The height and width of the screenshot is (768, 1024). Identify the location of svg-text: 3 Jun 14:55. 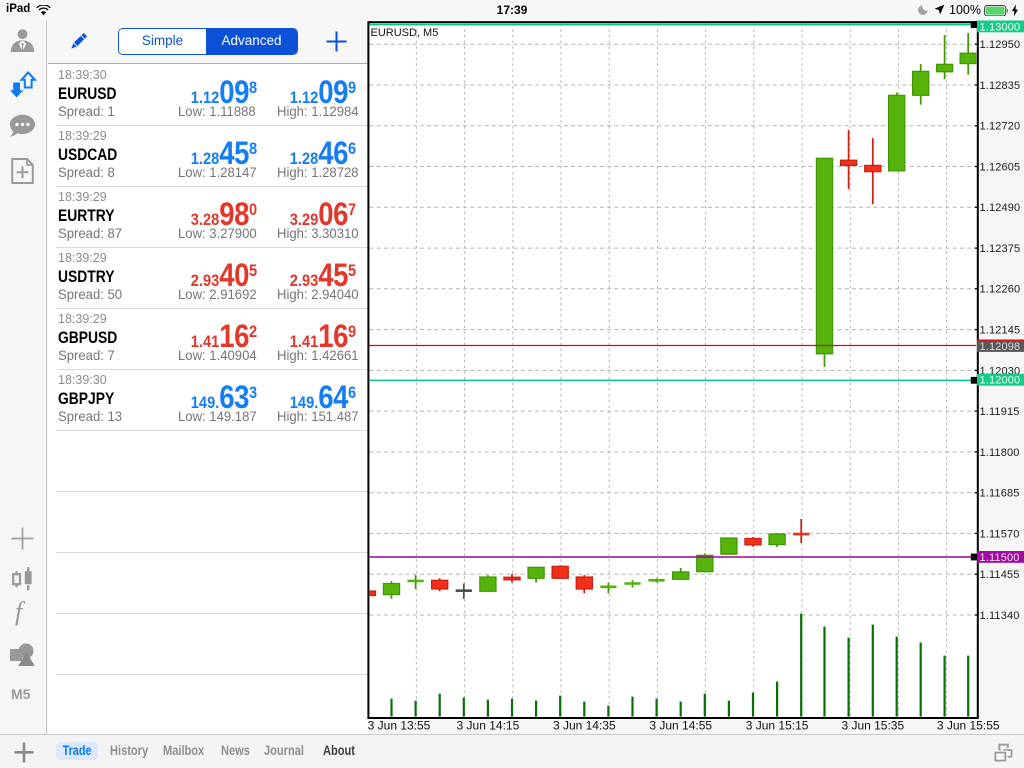
(680, 726).